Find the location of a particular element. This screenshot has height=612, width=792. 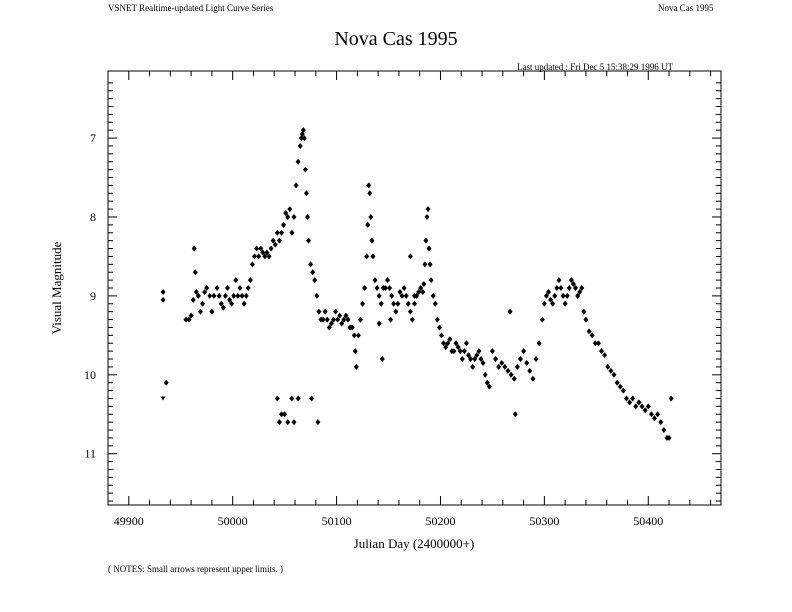

object-name: Nova Cas 1995 is located at coordinates (686, 8).